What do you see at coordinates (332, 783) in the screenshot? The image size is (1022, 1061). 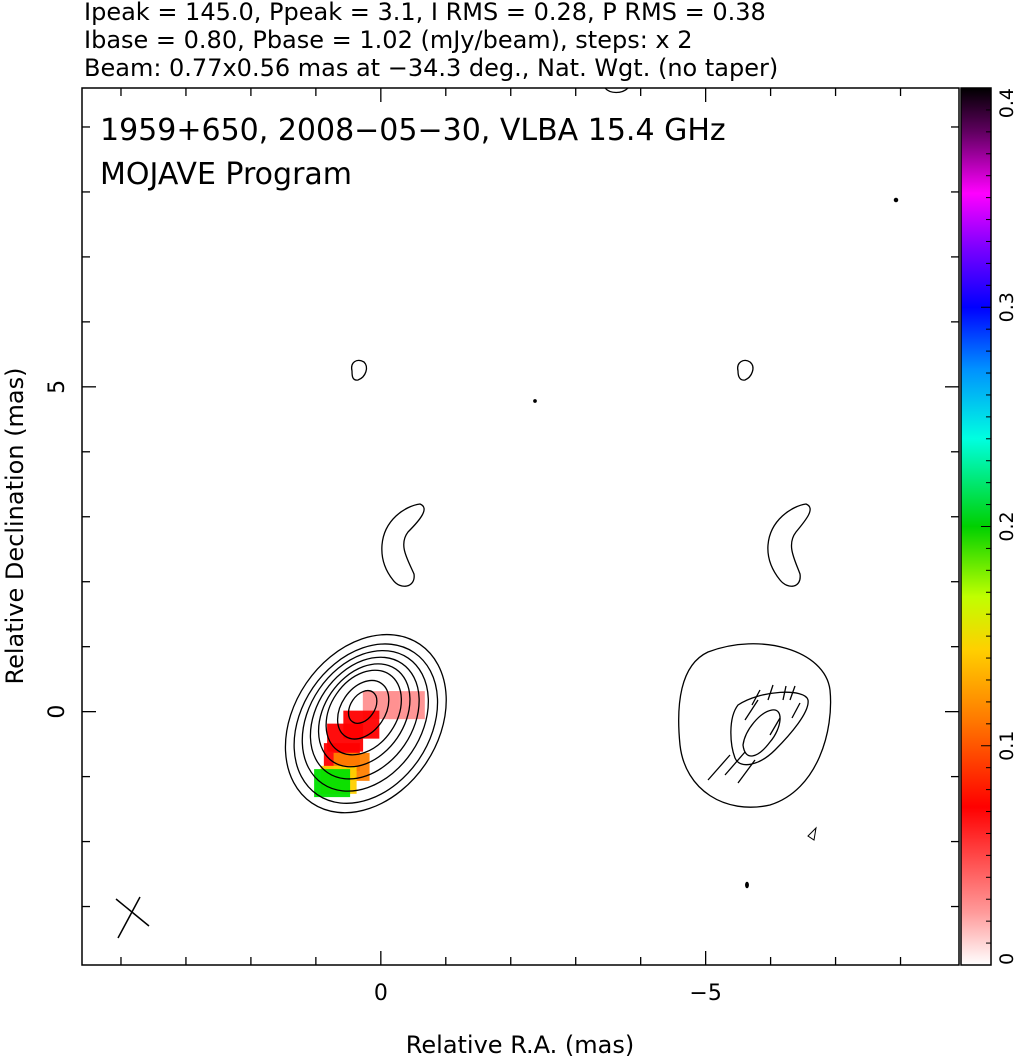 I see `pol-pixel` at bounding box center [332, 783].